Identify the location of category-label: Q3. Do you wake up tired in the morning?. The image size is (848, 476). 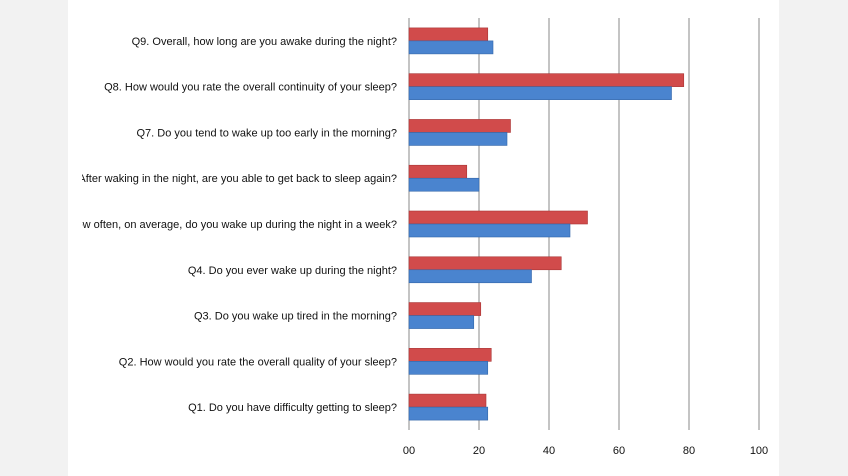
(295, 317).